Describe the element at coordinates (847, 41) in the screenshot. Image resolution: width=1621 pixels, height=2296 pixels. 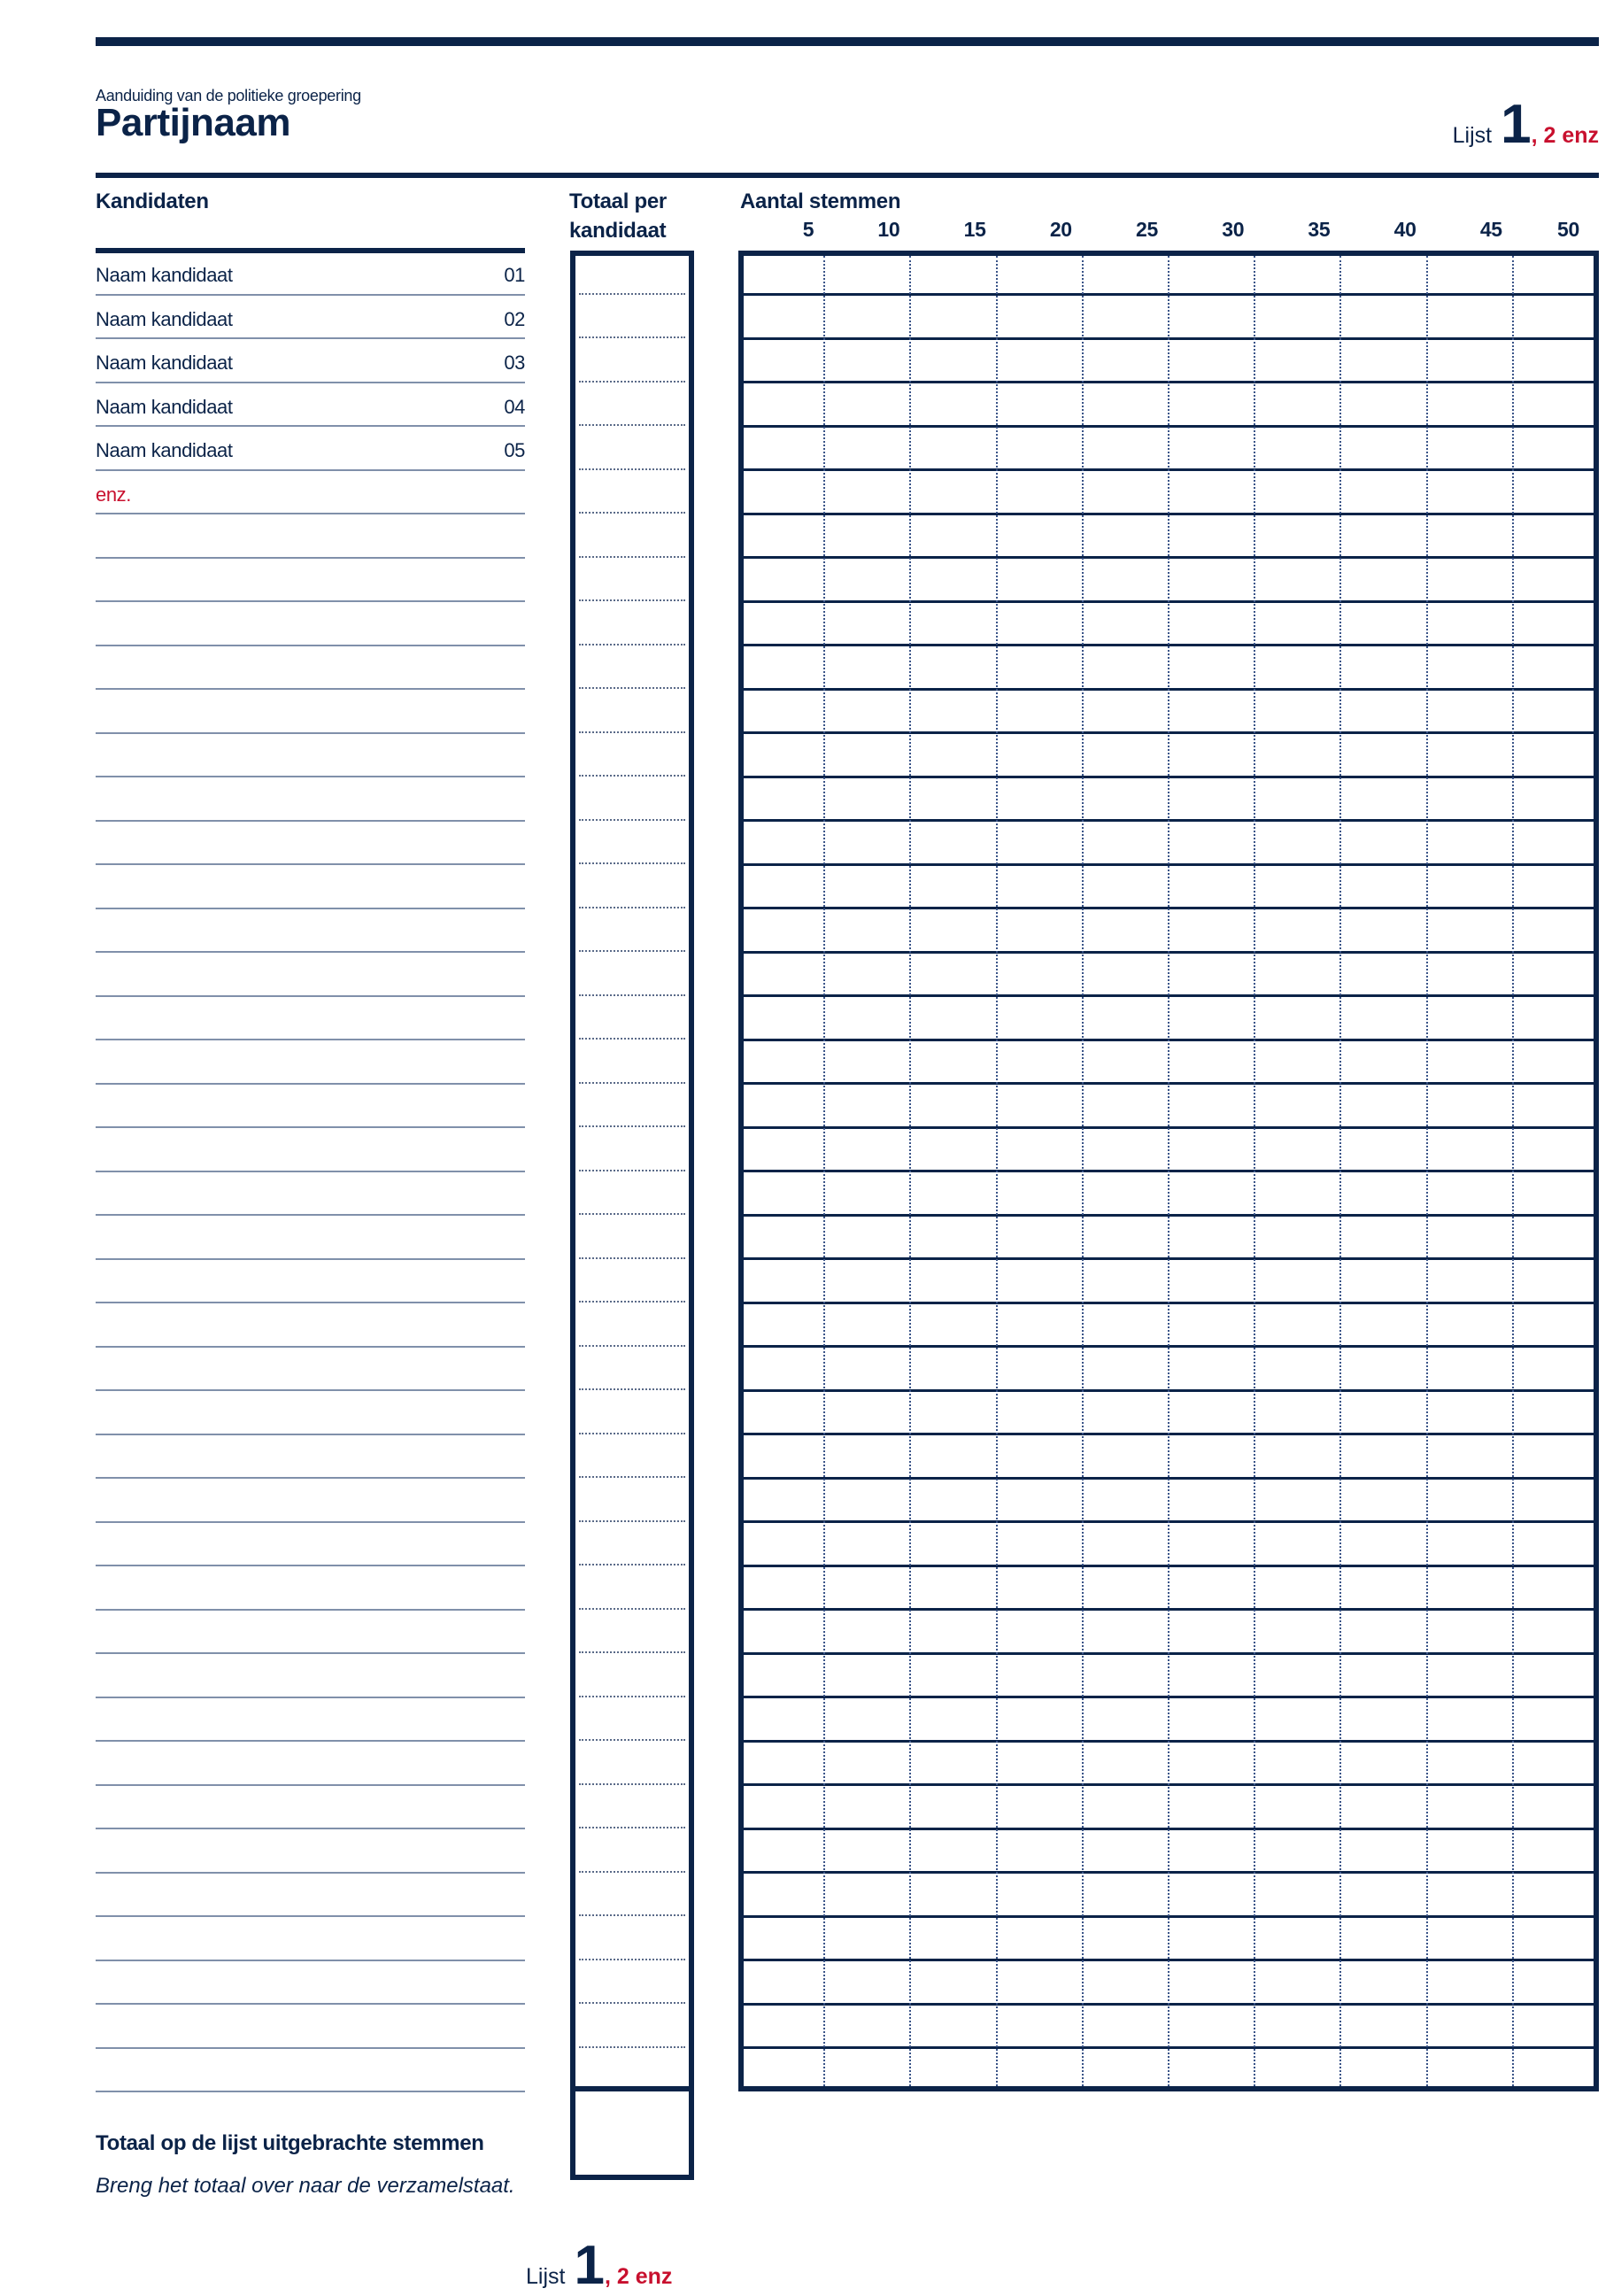
I see `top-bar` at that location.